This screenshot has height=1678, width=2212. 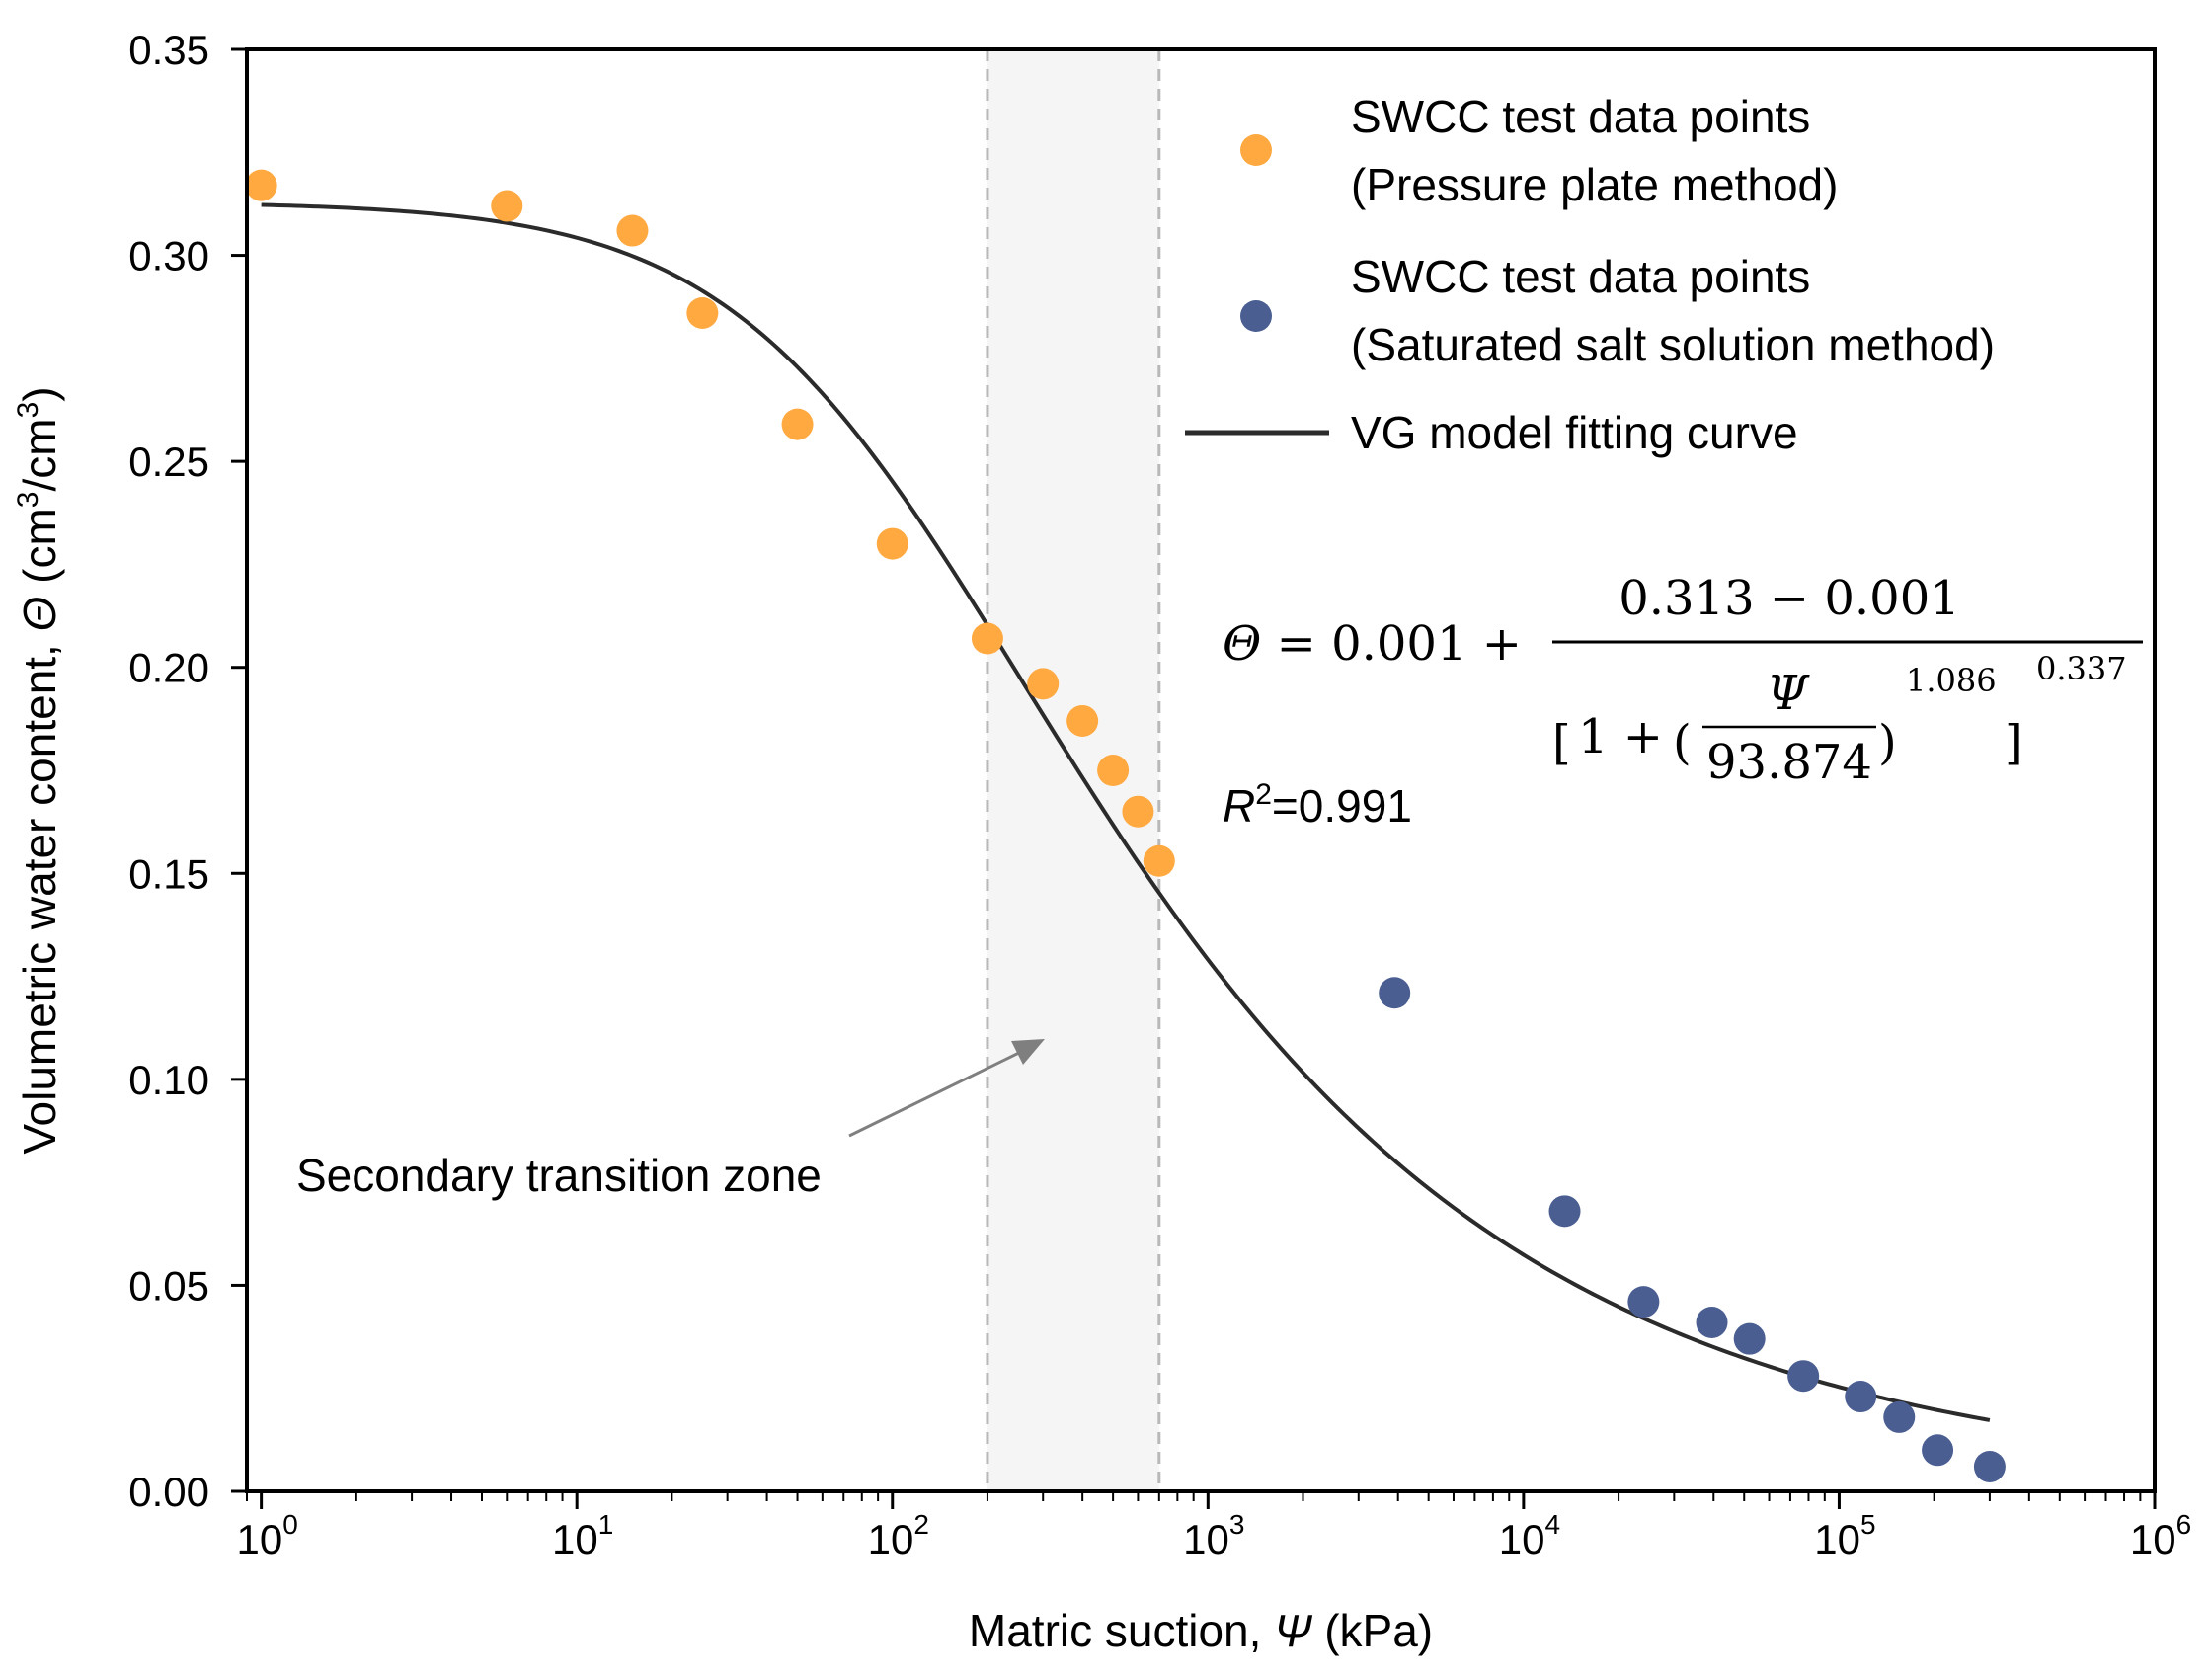 What do you see at coordinates (169, 50) in the screenshot?
I see `y-tick-label: 0.35` at bounding box center [169, 50].